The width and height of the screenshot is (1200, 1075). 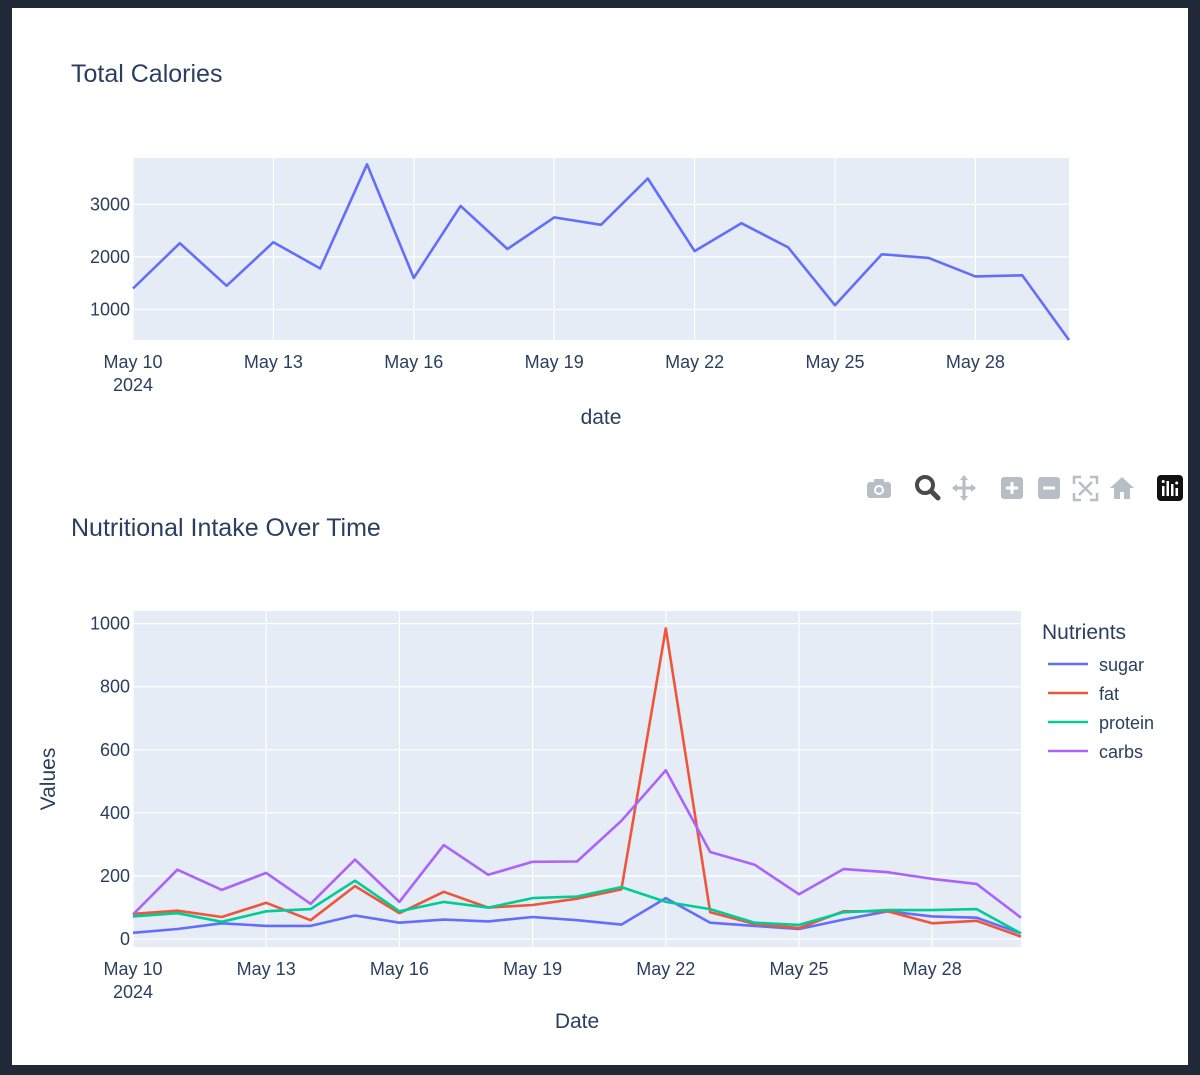 What do you see at coordinates (964, 488) in the screenshot?
I see `pan-icon` at bounding box center [964, 488].